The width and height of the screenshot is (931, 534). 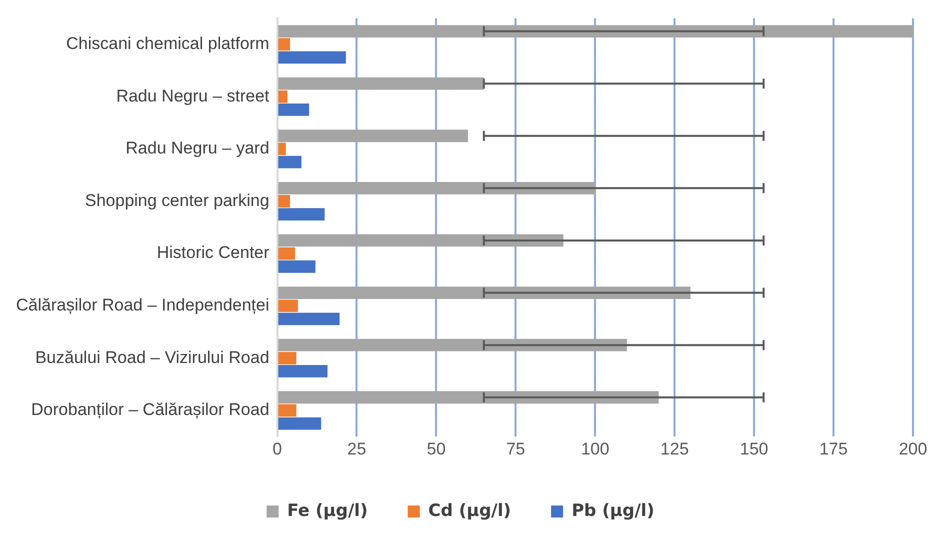 I want to click on y-tick-label: Chiscani chemical platform, so click(x=168, y=44).